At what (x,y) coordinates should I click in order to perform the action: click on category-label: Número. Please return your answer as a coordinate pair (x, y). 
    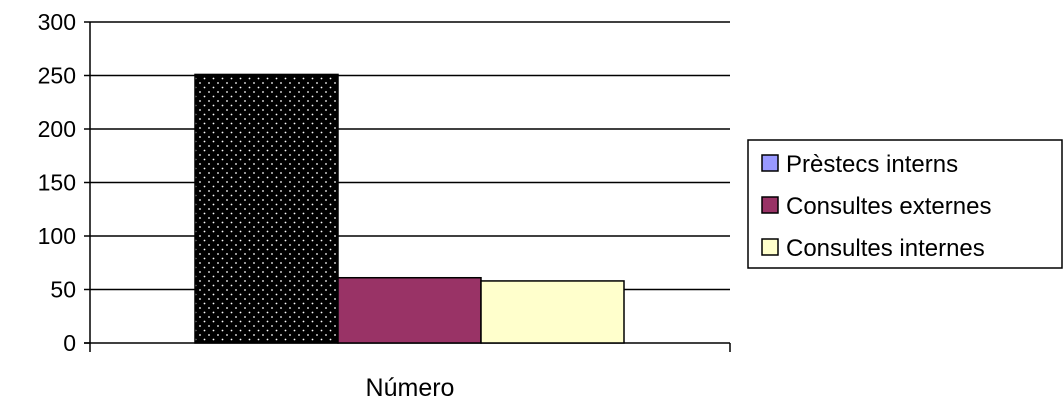
    Looking at the image, I should click on (410, 388).